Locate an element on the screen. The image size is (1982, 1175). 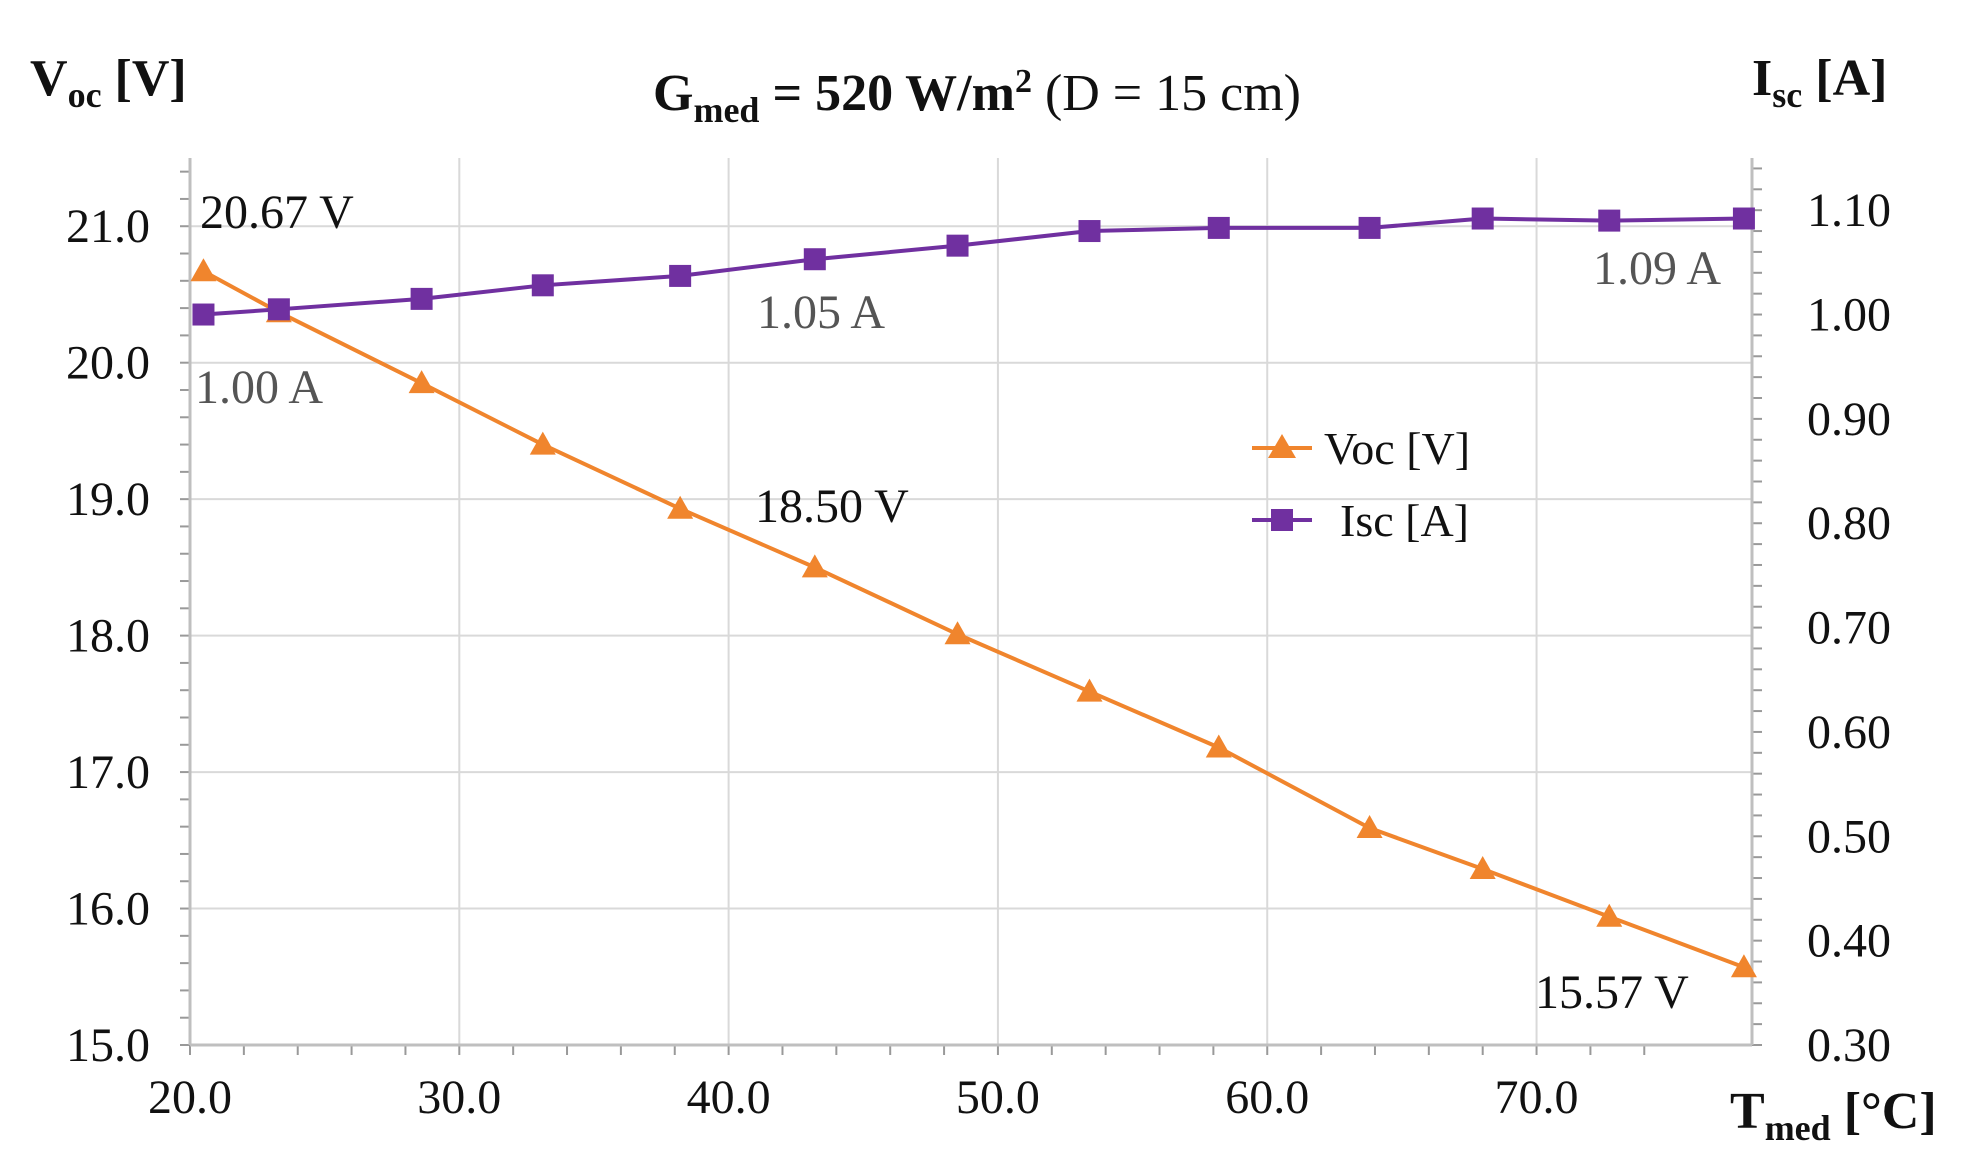
x-axis-title-sub: med is located at coordinates (1798, 1128).